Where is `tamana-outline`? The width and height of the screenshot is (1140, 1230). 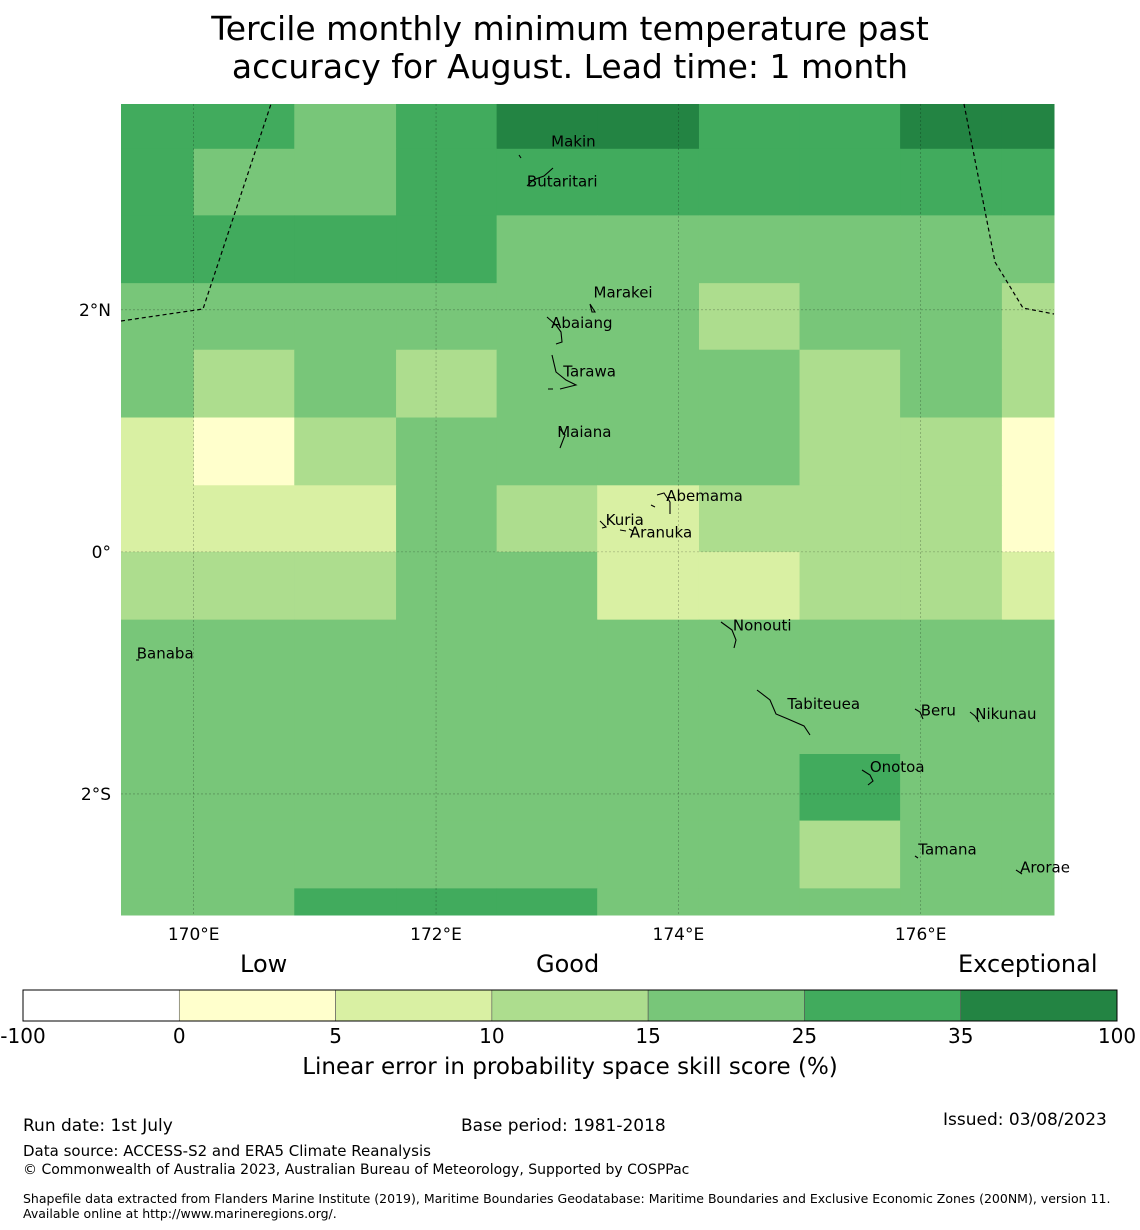
tamana-outline is located at coordinates (916, 857).